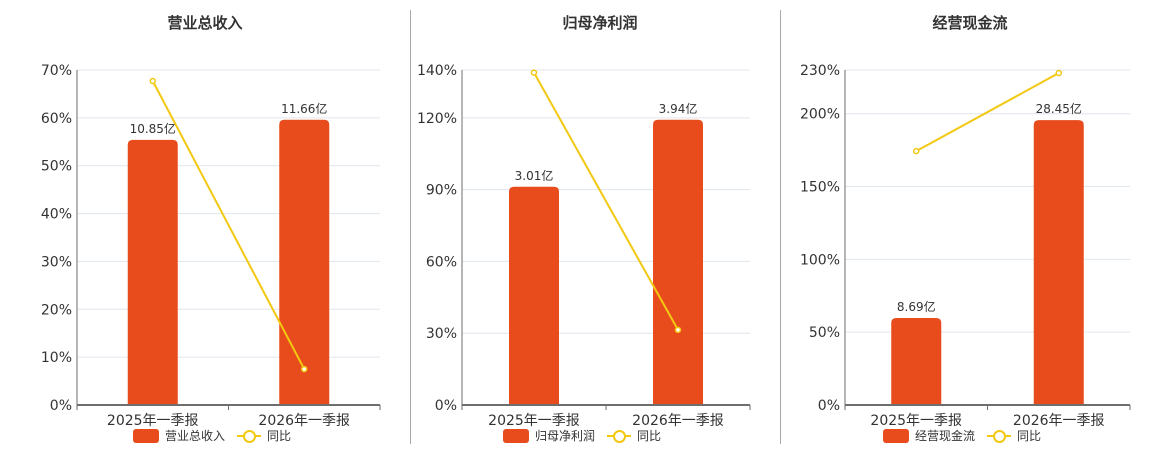  Describe the element at coordinates (441, 191) in the screenshot. I see `y-tick-label: 90%` at that location.